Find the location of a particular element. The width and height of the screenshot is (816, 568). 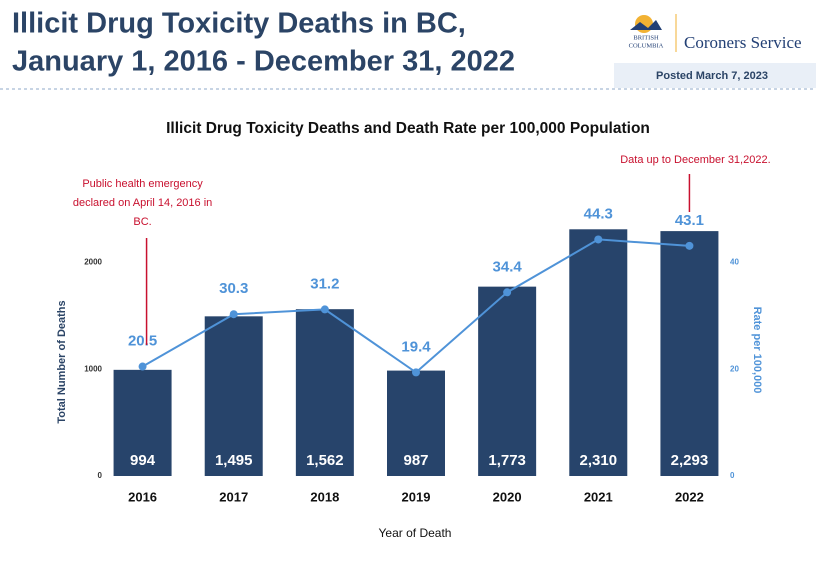

y-tick-label: 1000 is located at coordinates (93, 368).